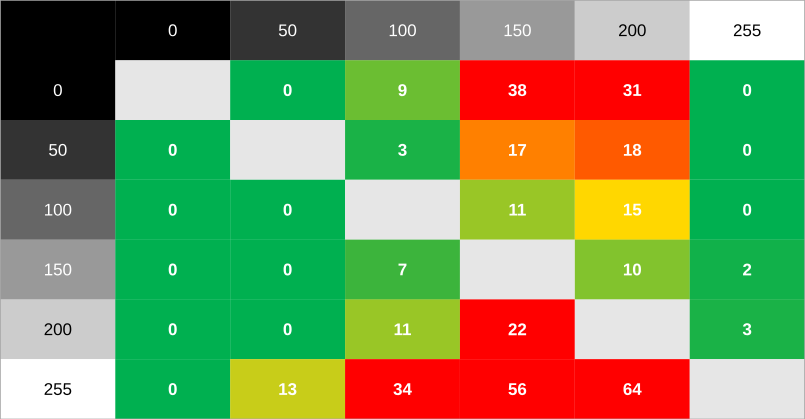  Describe the element at coordinates (747, 269) in the screenshot. I see `data-label: 2` at that location.